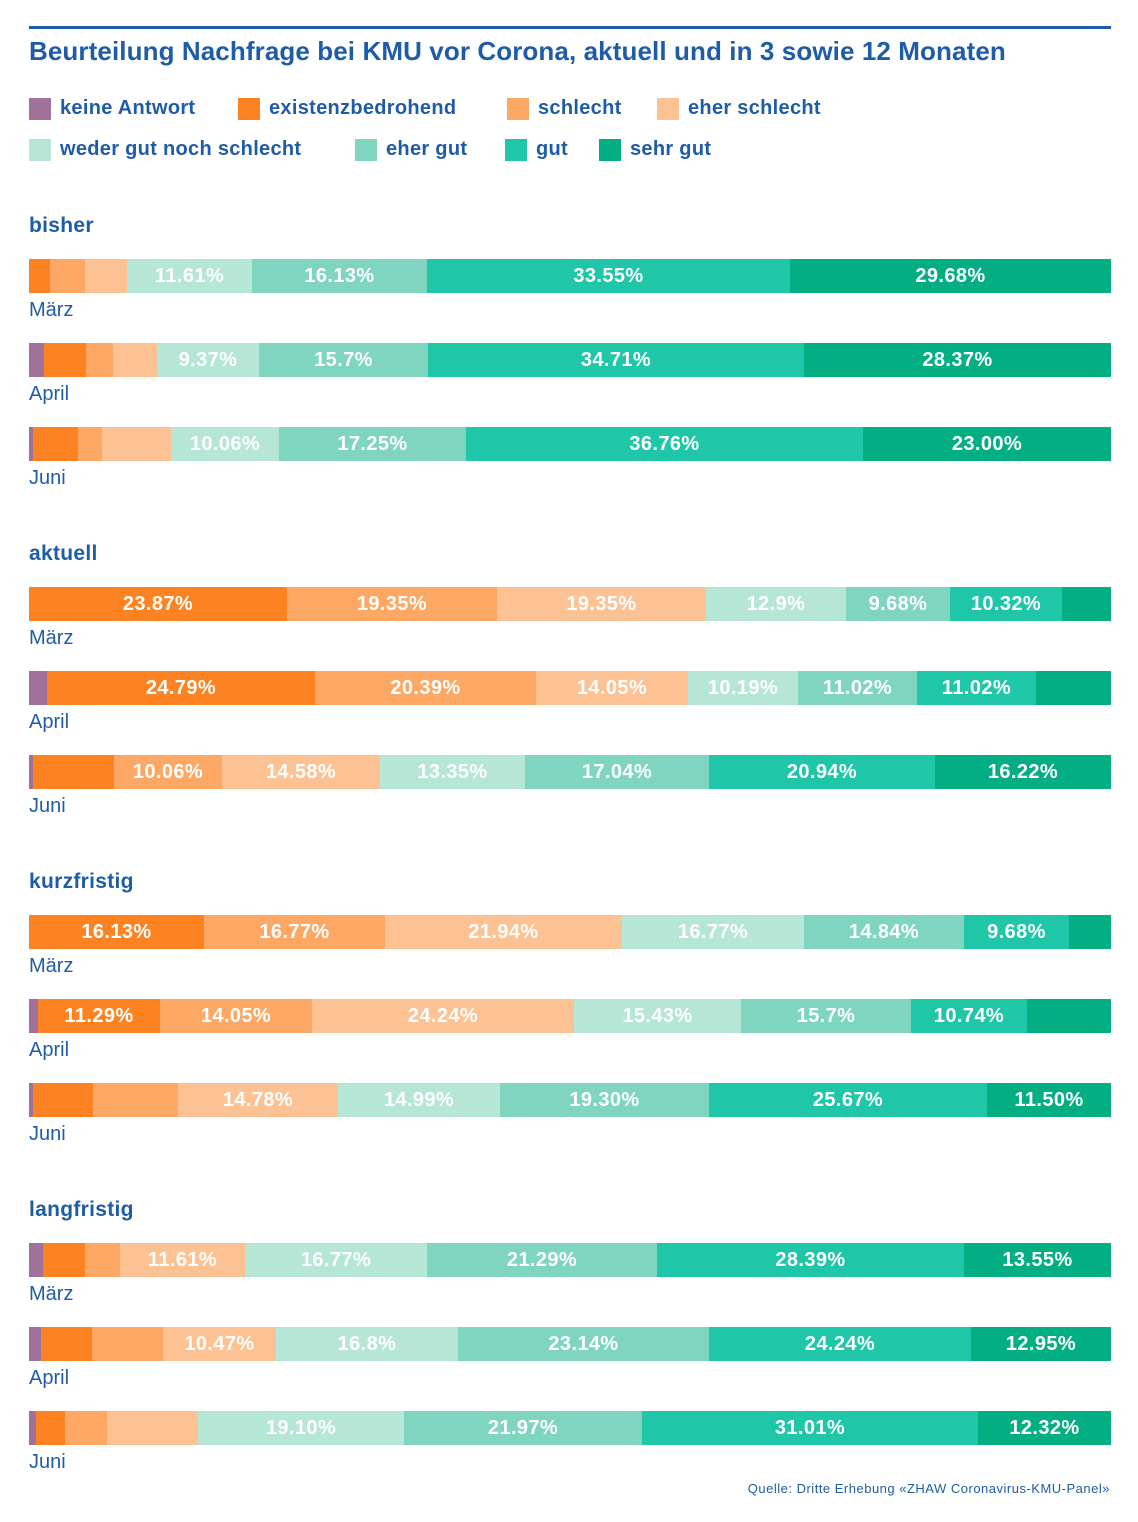  I want to click on bar-segment-schlecht: 10.06%, so click(168, 772).